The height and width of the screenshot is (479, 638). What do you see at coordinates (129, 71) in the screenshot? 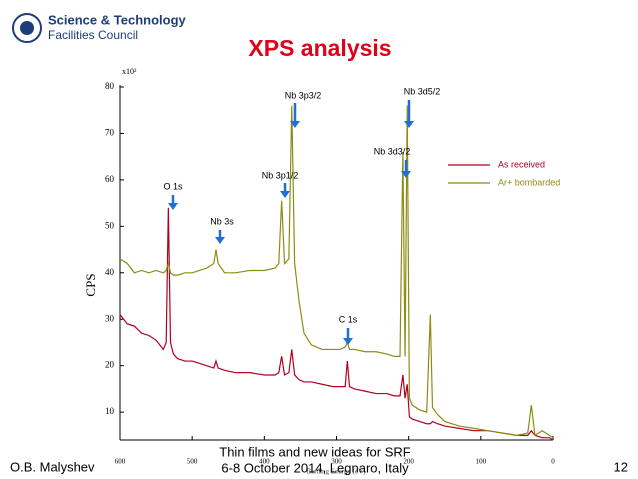
I see `multiplier: x10²` at bounding box center [129, 71].